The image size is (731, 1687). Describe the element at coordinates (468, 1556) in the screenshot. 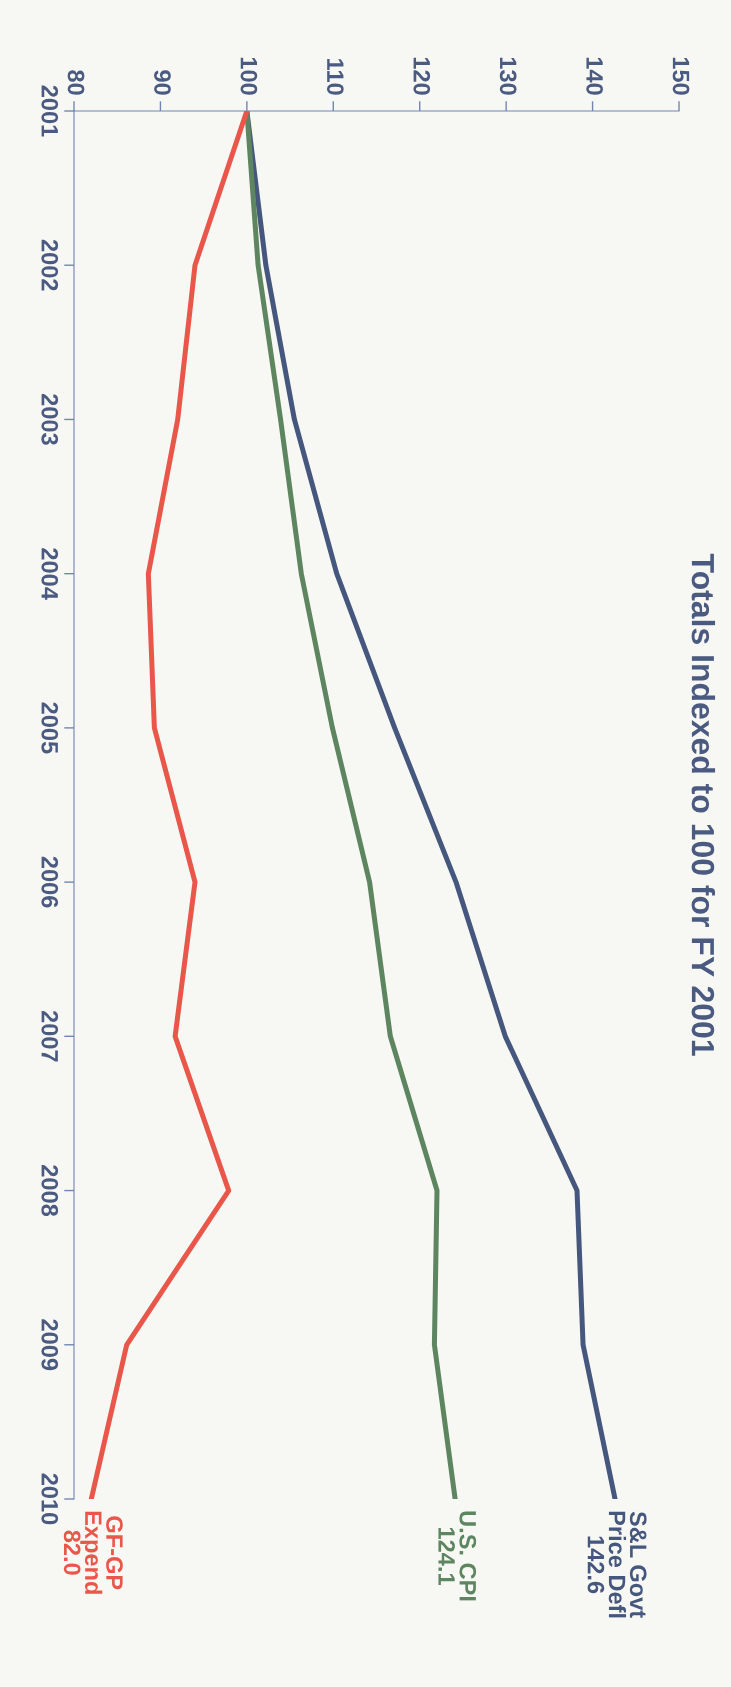

I see `text: U.S. CPI` at that location.